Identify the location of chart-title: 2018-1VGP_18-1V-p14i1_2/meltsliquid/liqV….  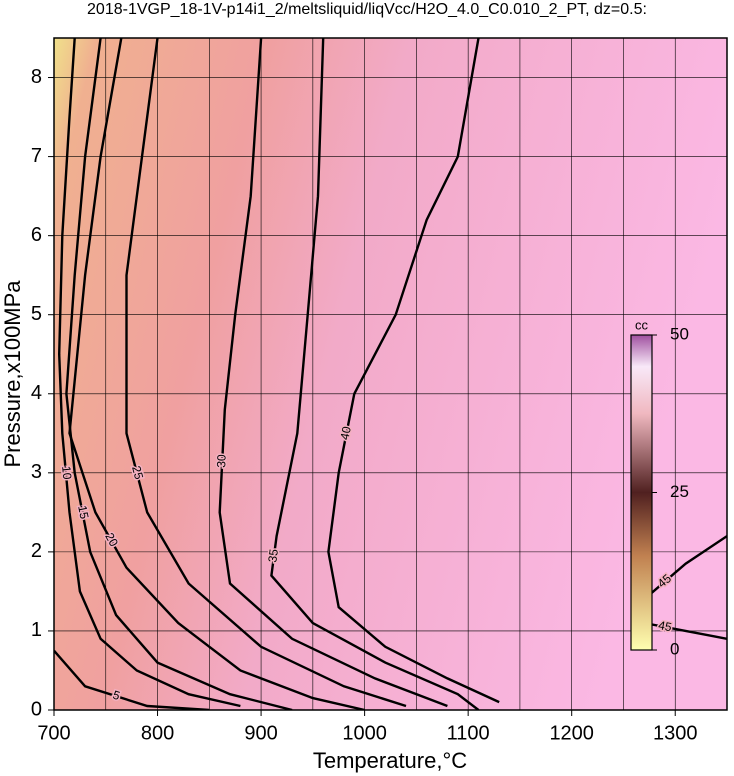
(367, 9).